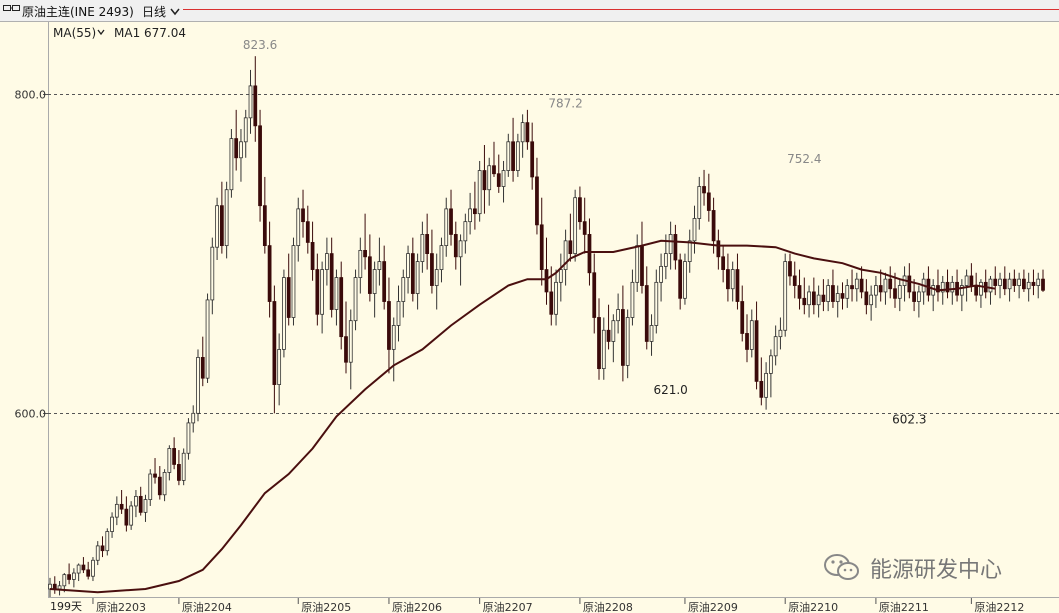 The width and height of the screenshot is (1059, 613). I want to click on x-tick-label: 原油2208, so click(608, 606).